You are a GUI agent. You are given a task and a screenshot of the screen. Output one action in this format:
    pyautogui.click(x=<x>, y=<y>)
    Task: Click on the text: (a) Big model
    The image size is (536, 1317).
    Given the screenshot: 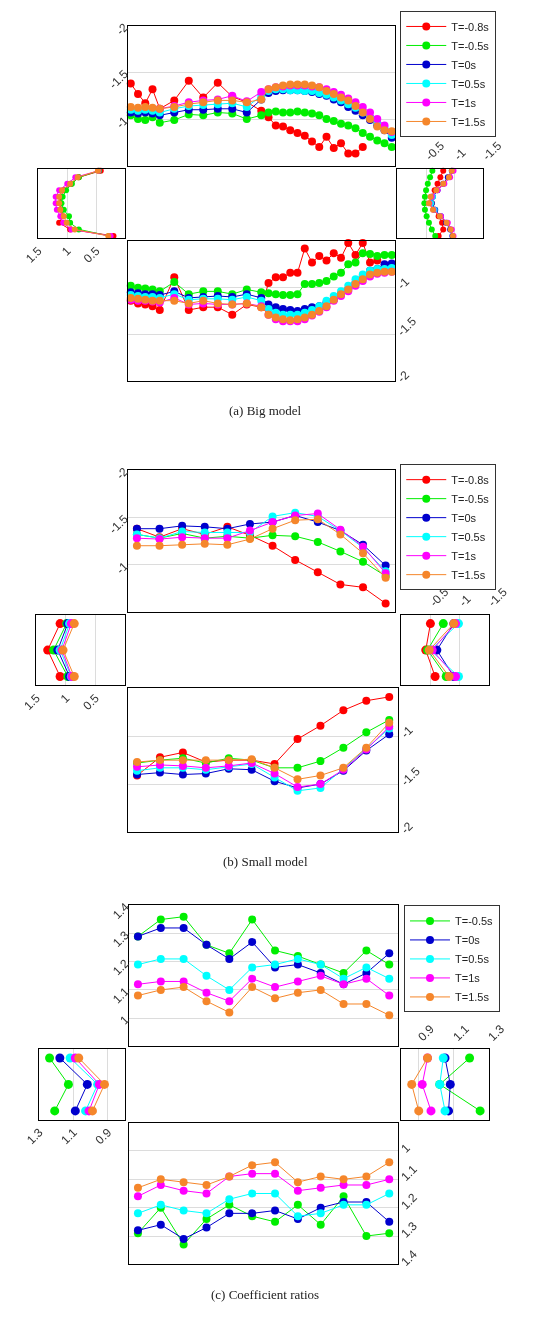 What is the action you would take?
    pyautogui.click(x=265, y=410)
    